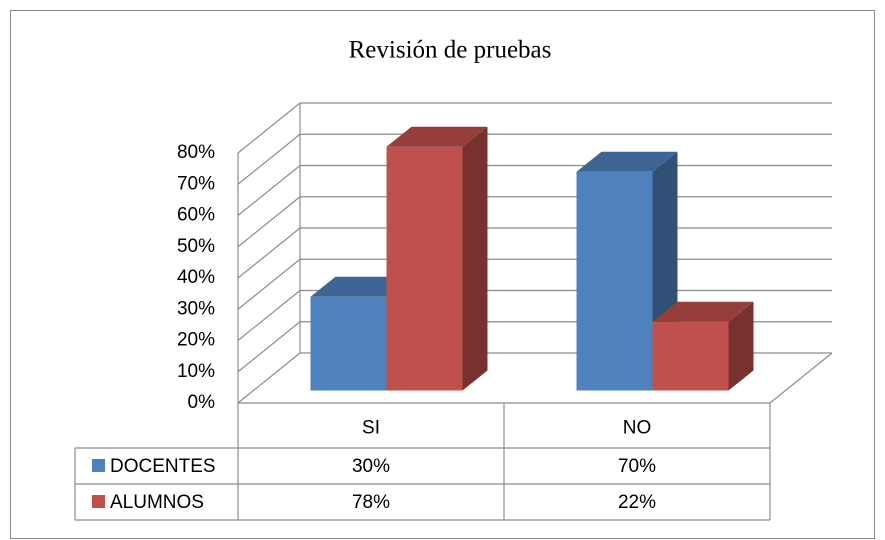 This screenshot has width=885, height=540. I want to click on y-tick-label: 20%, so click(196, 340).